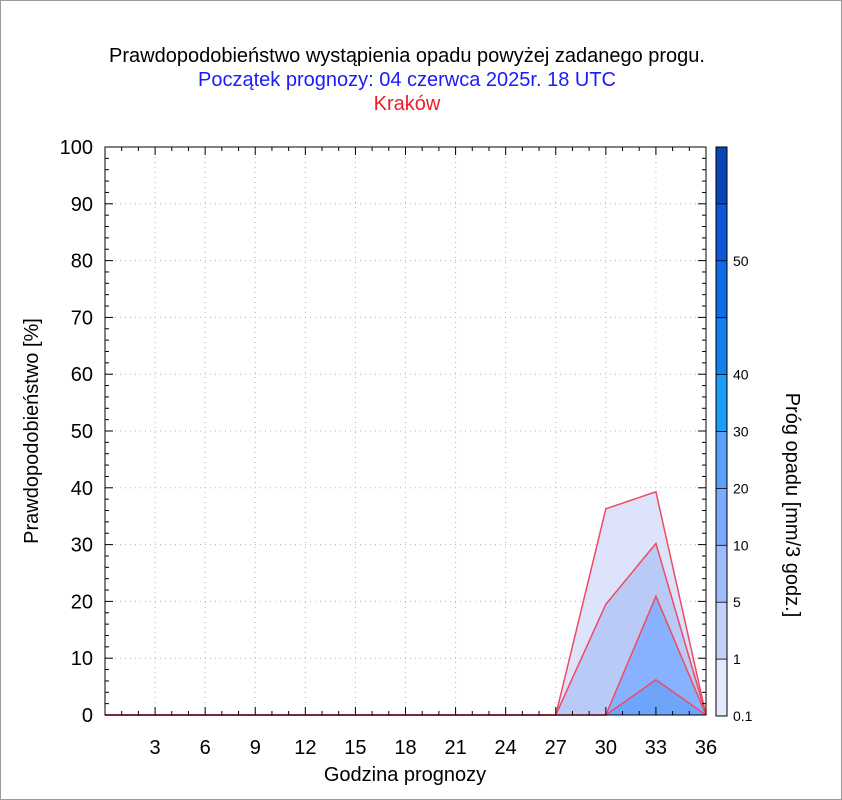 This screenshot has width=842, height=800. Describe the element at coordinates (305, 748) in the screenshot. I see `x-tick-label: 12` at that location.